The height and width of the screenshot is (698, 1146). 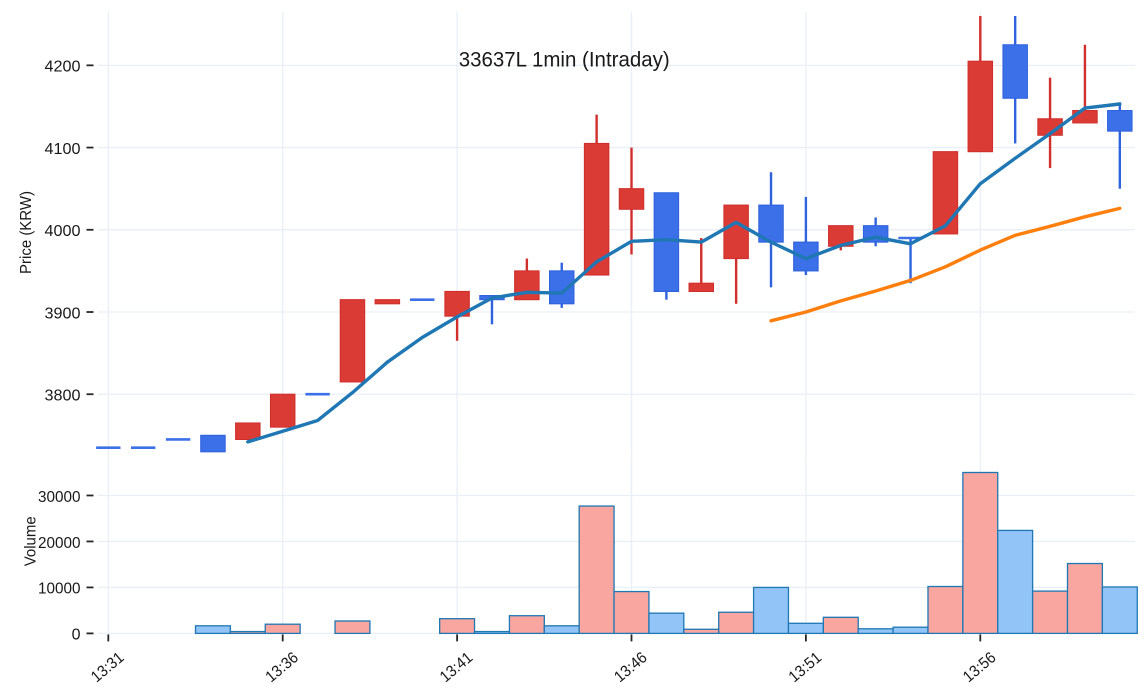 What do you see at coordinates (107, 667) in the screenshot?
I see `time-tick-label: 13:31` at bounding box center [107, 667].